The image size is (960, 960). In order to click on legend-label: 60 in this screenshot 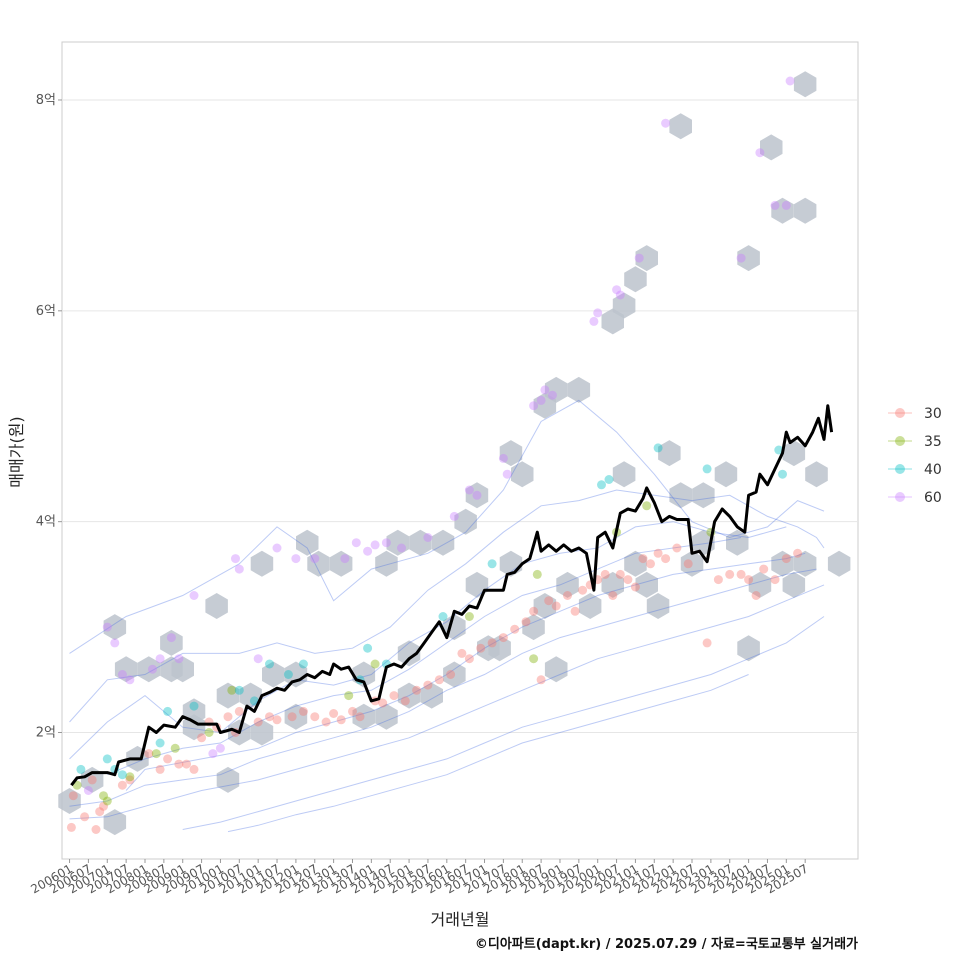, I will do `click(933, 498)`.